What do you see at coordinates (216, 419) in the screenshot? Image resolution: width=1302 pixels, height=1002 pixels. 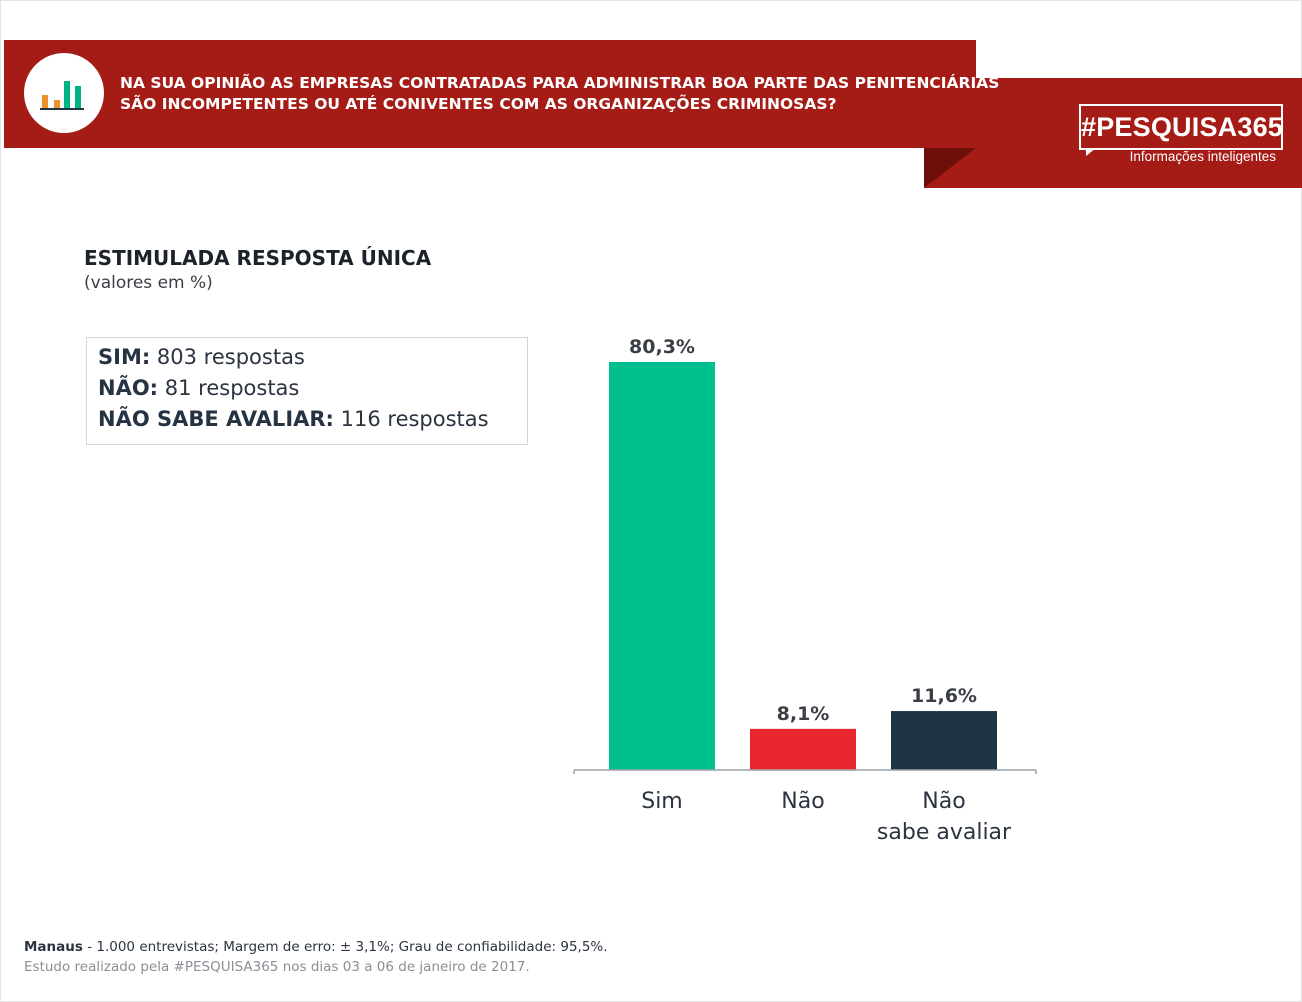 I see `response-label: NÃO SABE AVALIAR:` at bounding box center [216, 419].